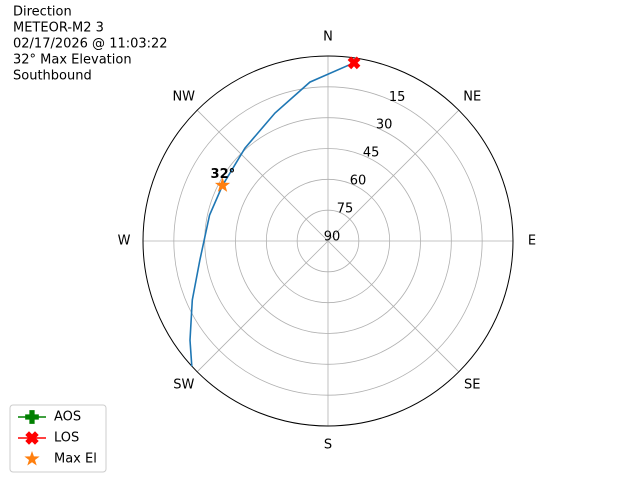 This screenshot has width=640, height=484. Describe the element at coordinates (472, 96) in the screenshot. I see `angular-tick-label: NE` at that location.